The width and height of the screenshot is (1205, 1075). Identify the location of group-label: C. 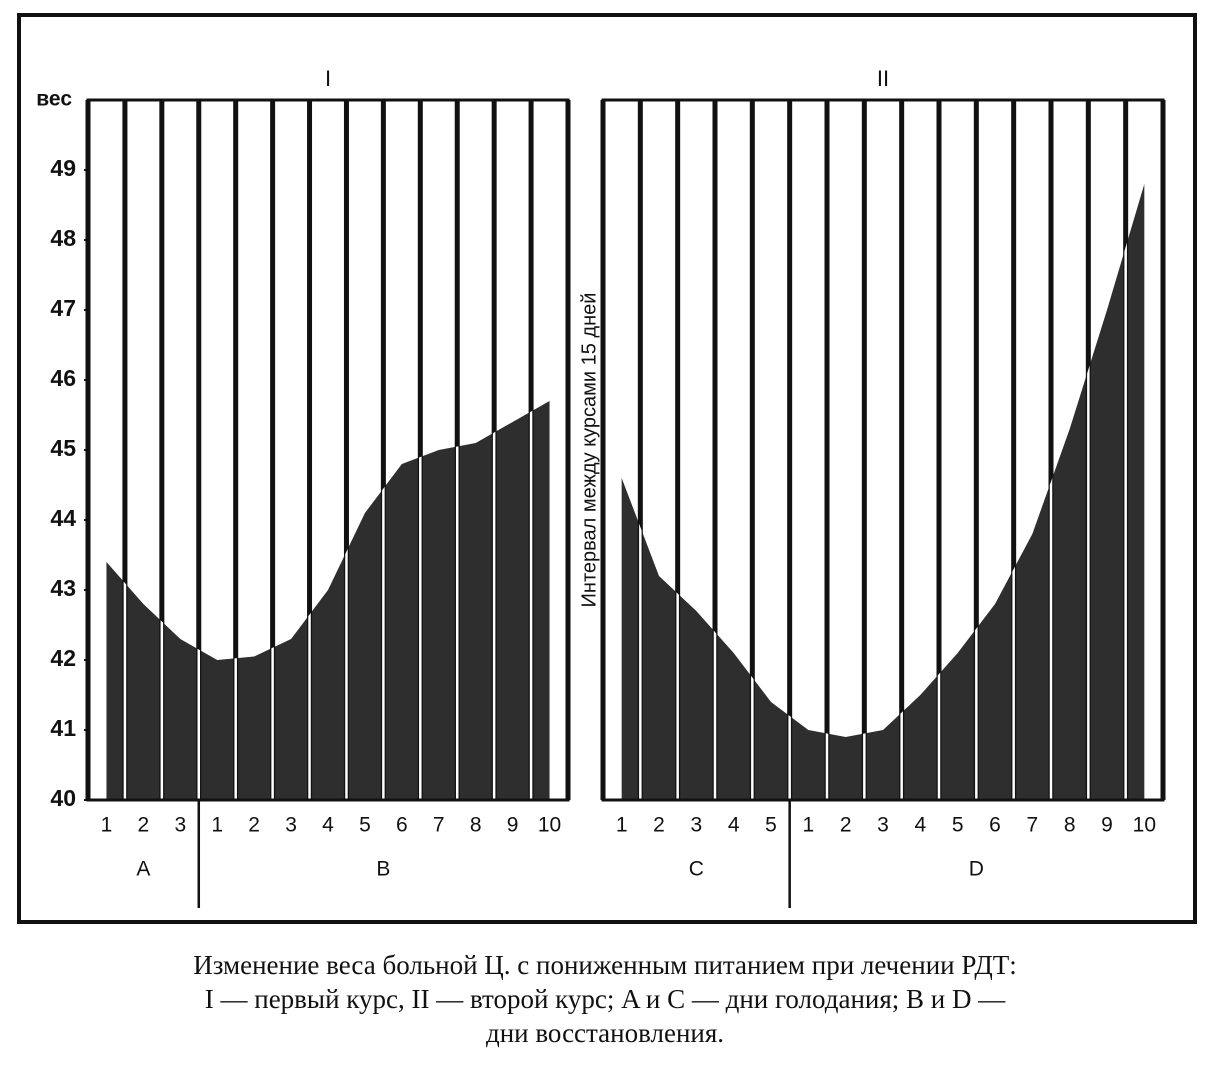
(696, 869).